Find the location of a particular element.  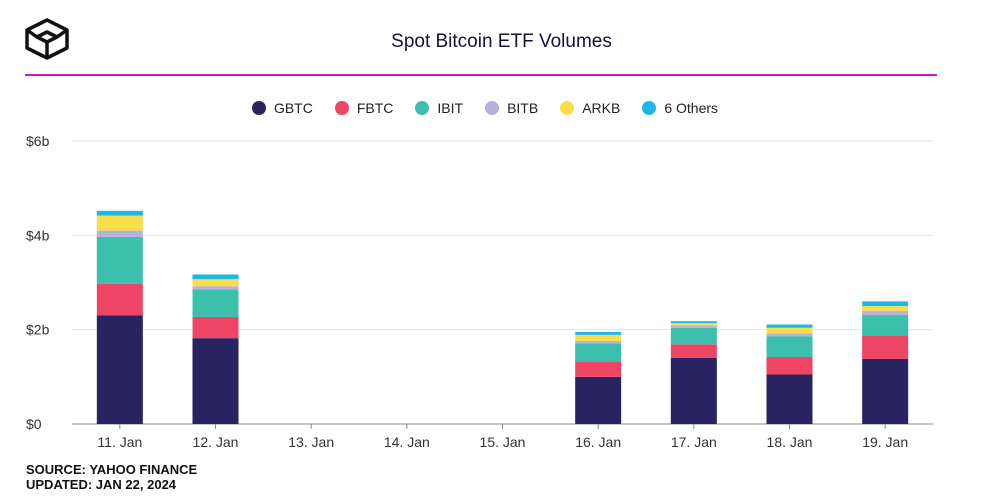

legend-label: GBTC is located at coordinates (293, 108).